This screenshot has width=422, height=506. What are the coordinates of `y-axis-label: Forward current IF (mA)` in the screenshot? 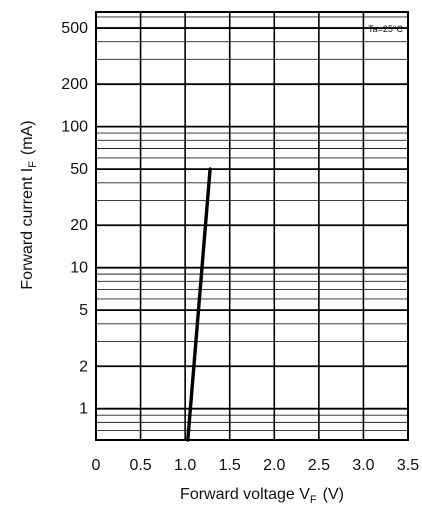 It's located at (29, 204).